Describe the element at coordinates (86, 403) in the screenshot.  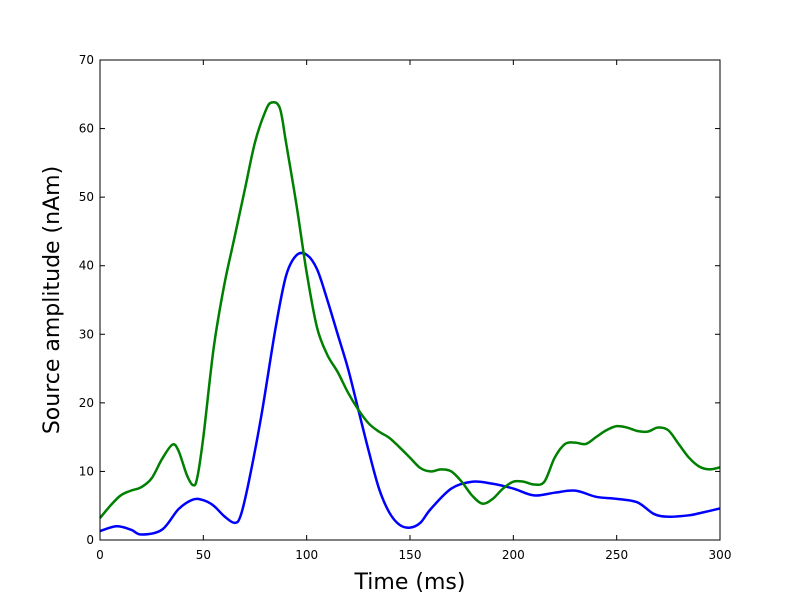
I see `y-tick-label: 20` at that location.